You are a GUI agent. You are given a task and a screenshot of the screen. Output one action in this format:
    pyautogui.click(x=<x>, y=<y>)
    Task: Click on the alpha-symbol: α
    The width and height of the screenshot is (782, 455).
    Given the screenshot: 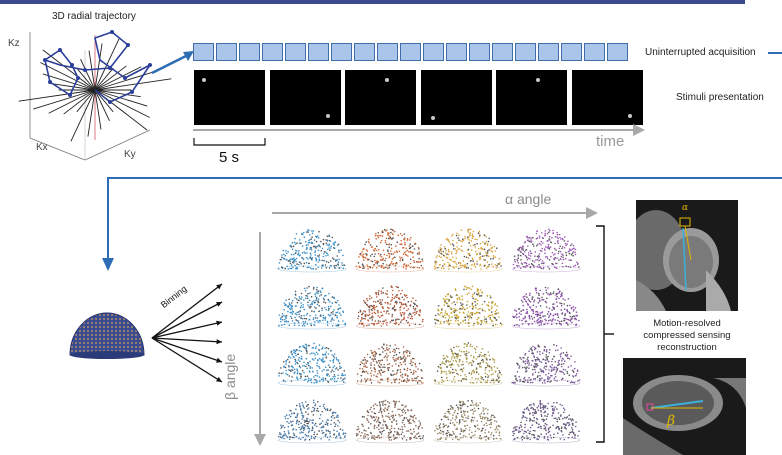 What is the action you would take?
    pyautogui.click(x=685, y=208)
    